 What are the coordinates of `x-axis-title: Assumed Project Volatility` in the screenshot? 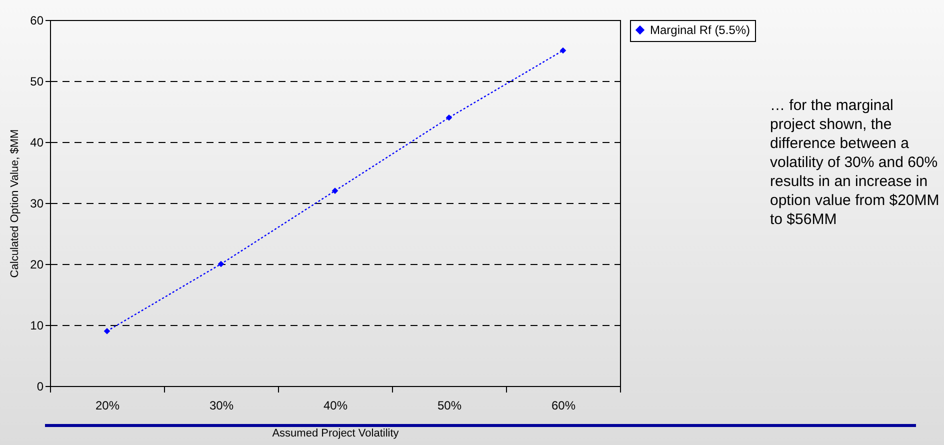 It's located at (336, 434).